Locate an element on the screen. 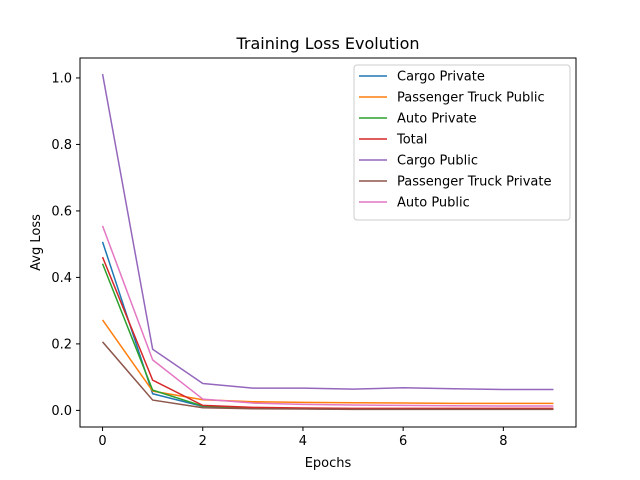  y-tick-label: 0.8 is located at coordinates (61, 145).